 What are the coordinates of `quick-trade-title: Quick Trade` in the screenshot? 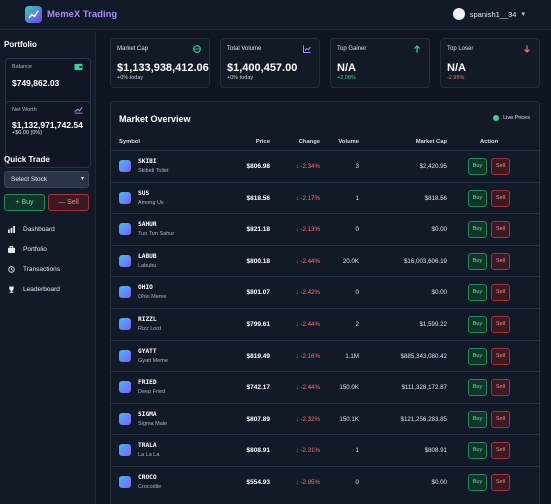 It's located at (27, 159).